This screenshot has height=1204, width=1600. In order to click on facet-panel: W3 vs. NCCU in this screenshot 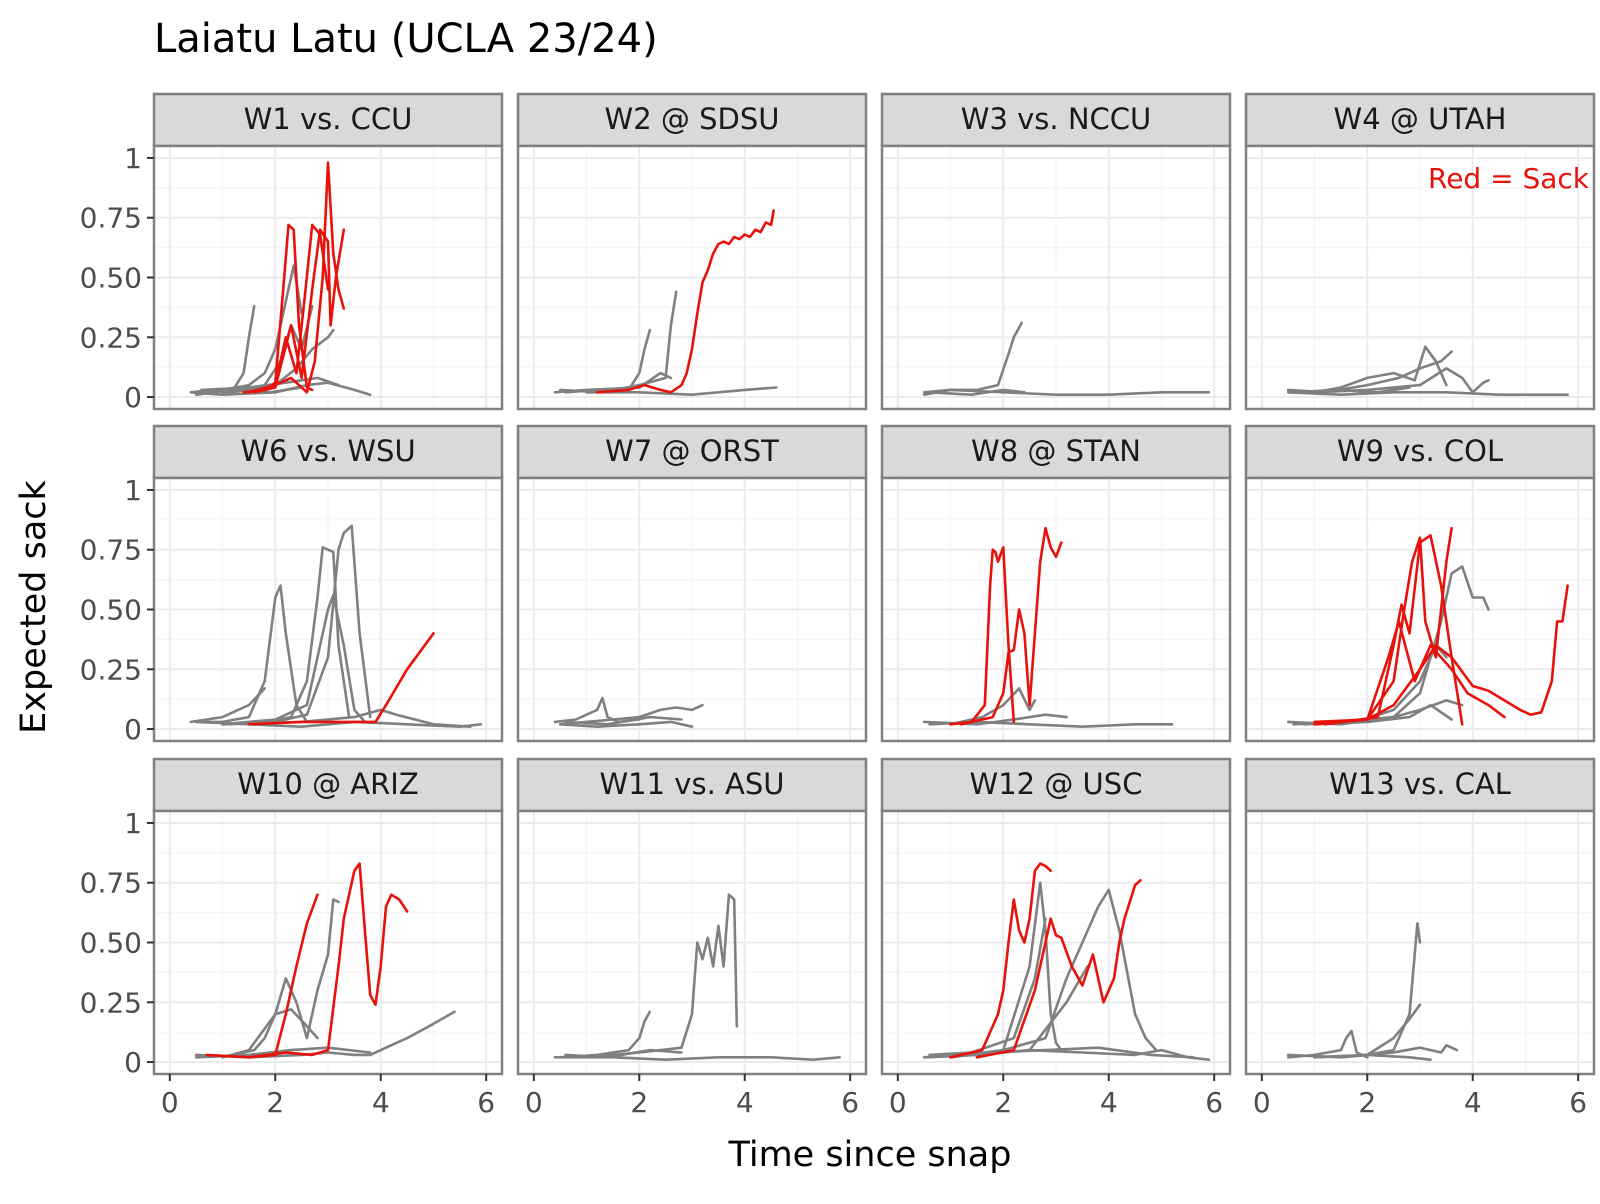, I will do `click(1056, 251)`.